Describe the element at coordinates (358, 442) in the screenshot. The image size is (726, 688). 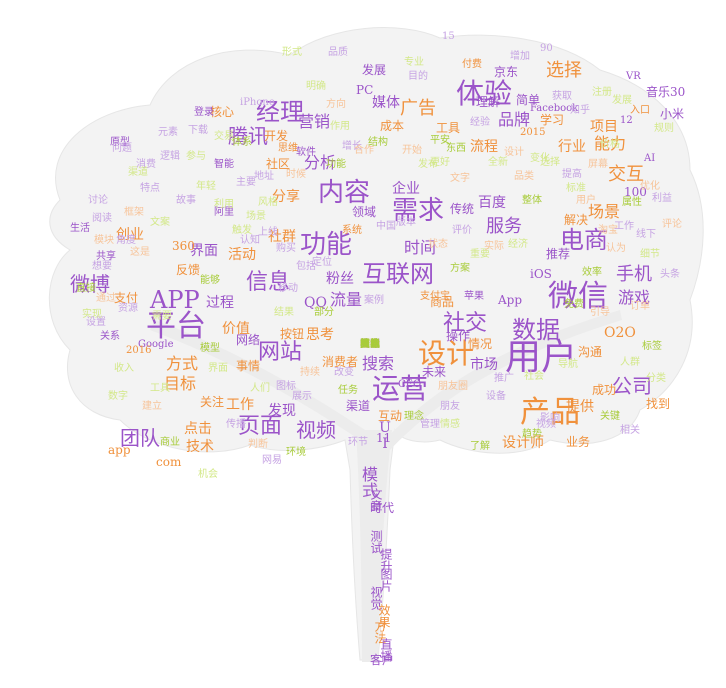
I see `word-181: 环节` at that location.